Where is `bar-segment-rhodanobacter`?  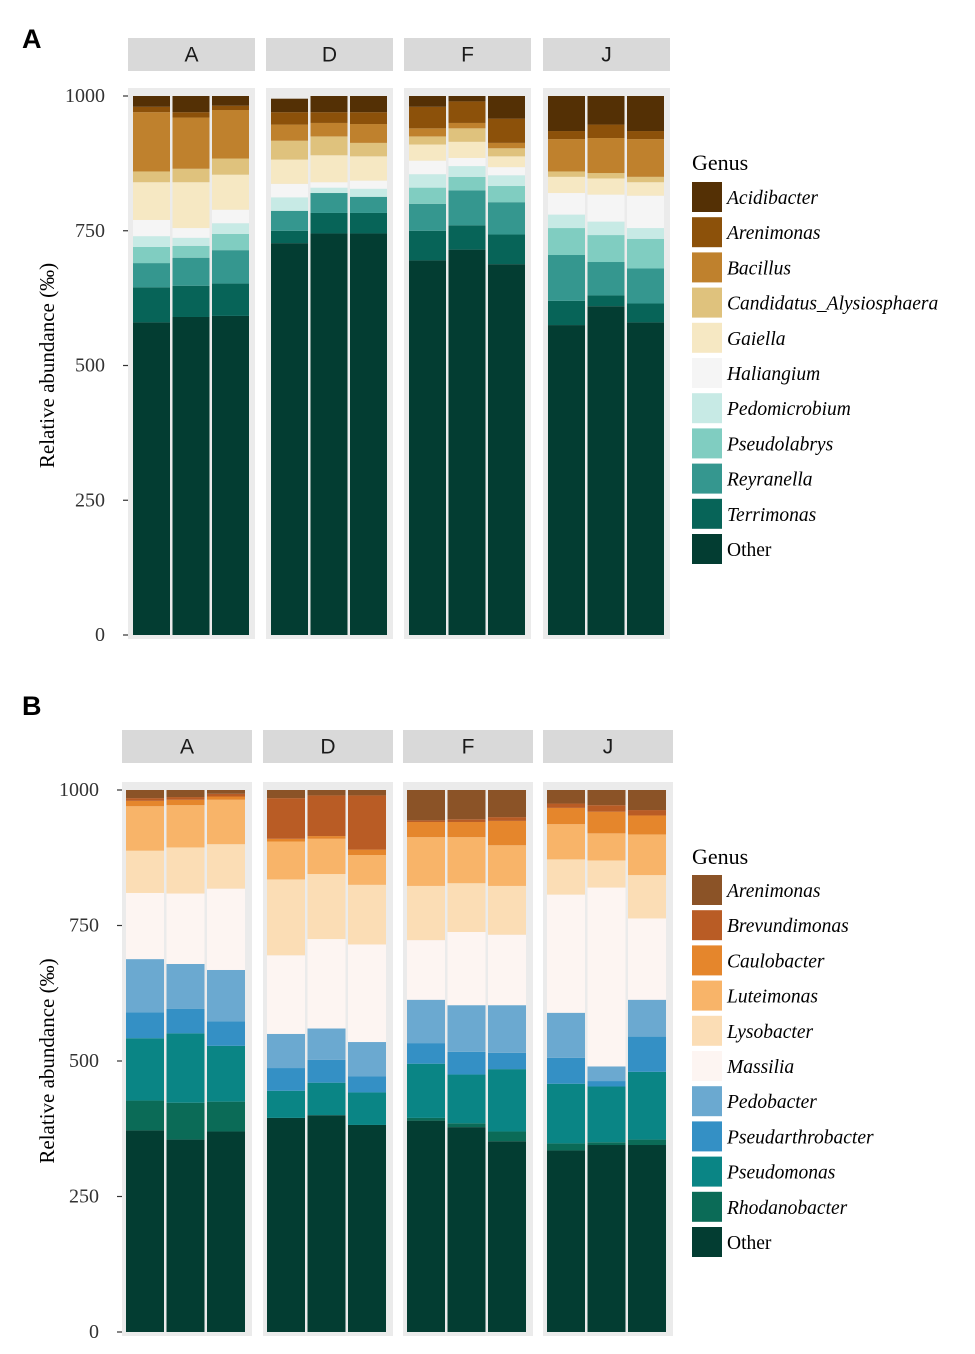
bar-segment-rhodanobacter is located at coordinates (185, 1121).